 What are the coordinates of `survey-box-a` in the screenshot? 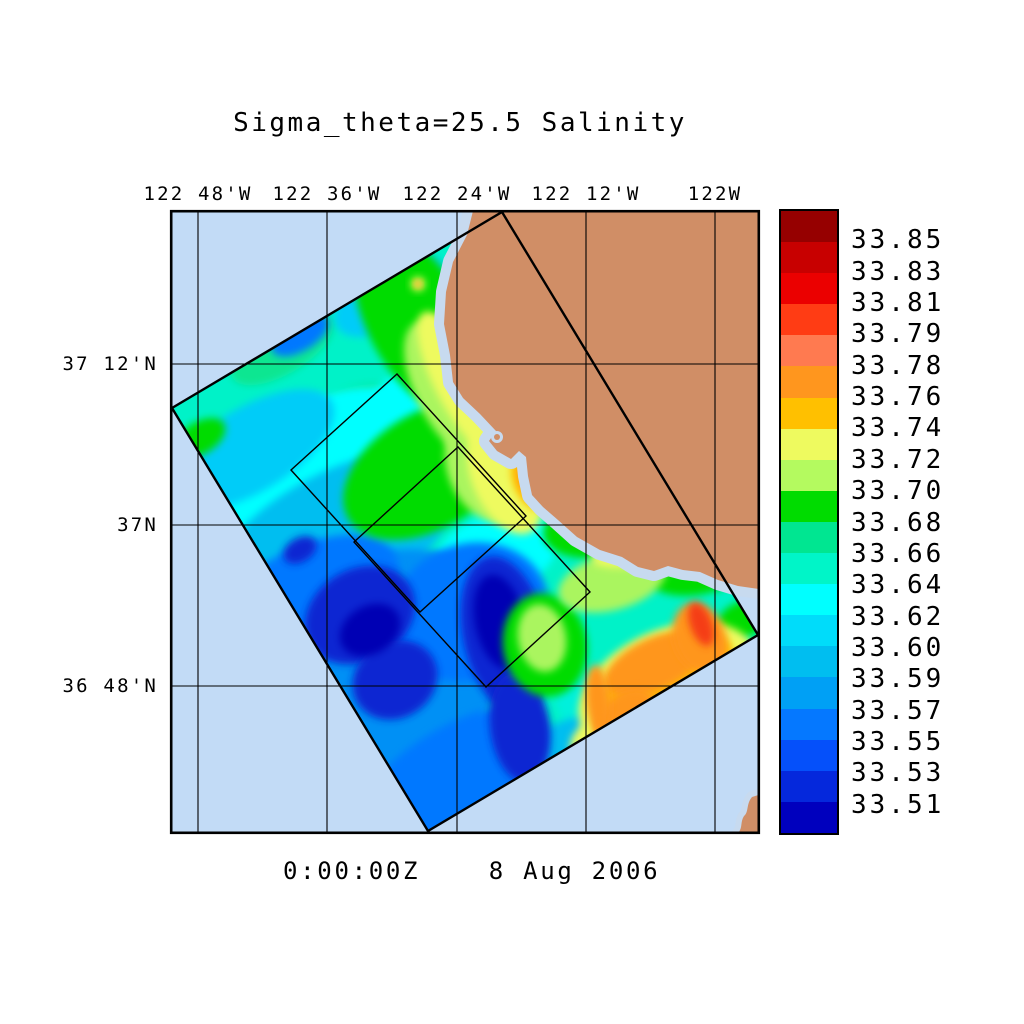 It's located at (408, 493).